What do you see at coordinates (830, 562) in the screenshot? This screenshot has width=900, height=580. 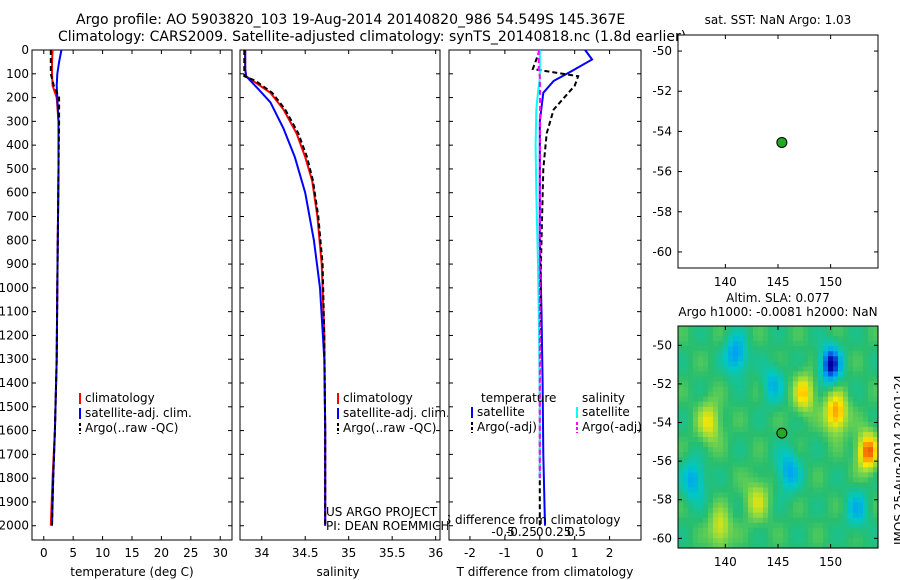 I see `x-tick-label: 150` at bounding box center [830, 562].